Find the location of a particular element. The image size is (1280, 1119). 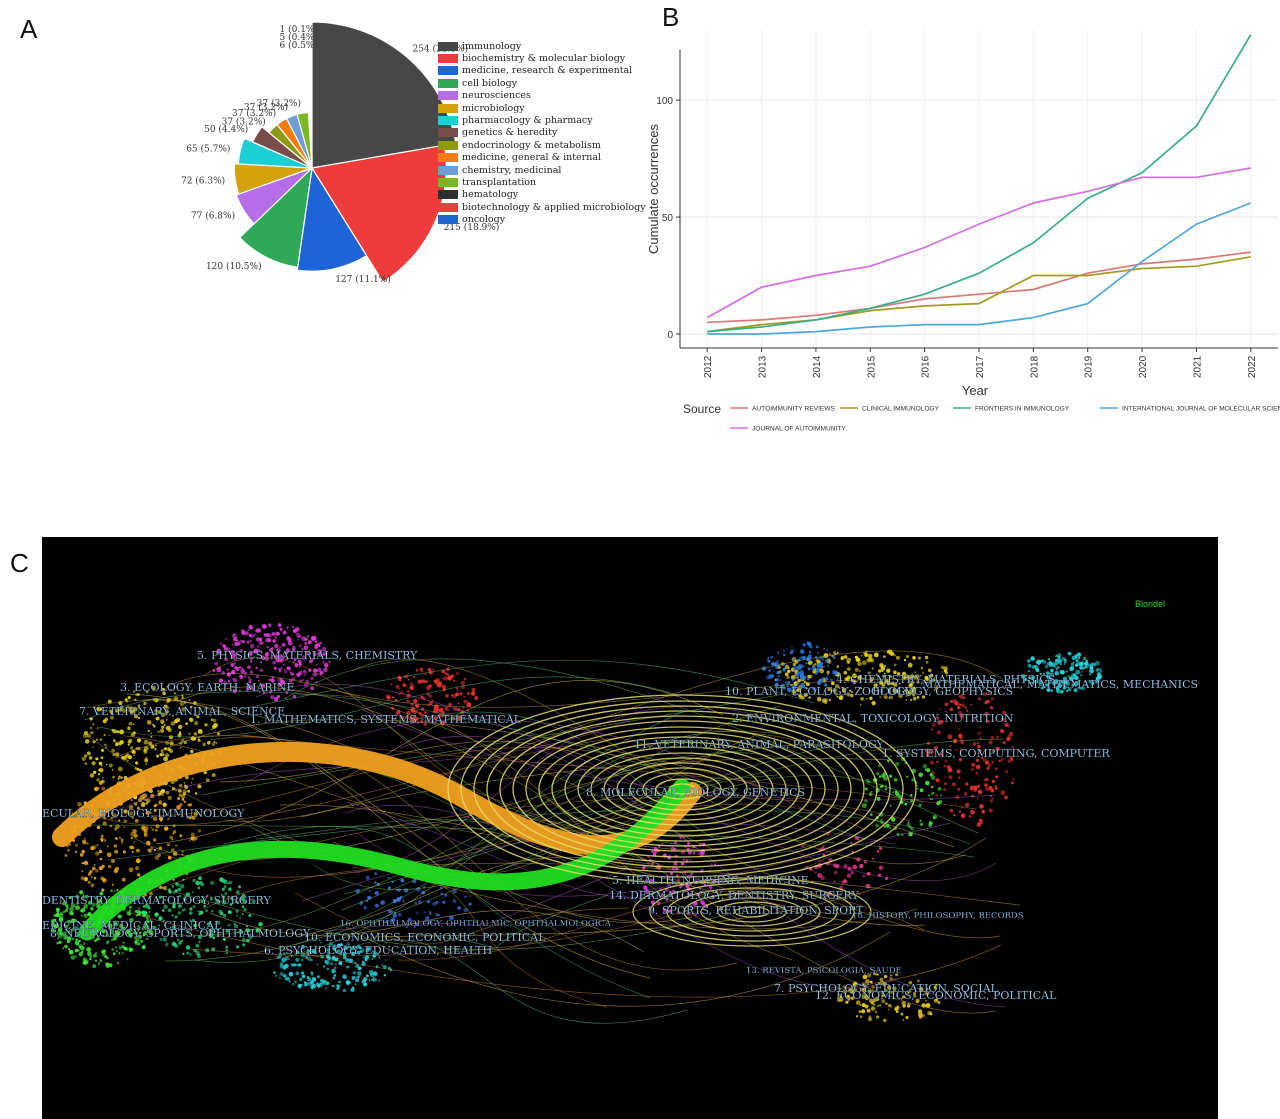

legend-title: Source is located at coordinates (702, 409).